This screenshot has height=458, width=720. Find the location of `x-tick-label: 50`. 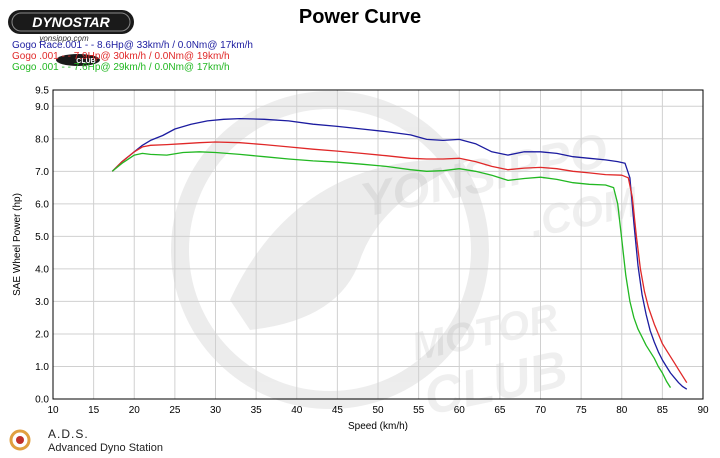

x-tick-label: 50 is located at coordinates (378, 410).